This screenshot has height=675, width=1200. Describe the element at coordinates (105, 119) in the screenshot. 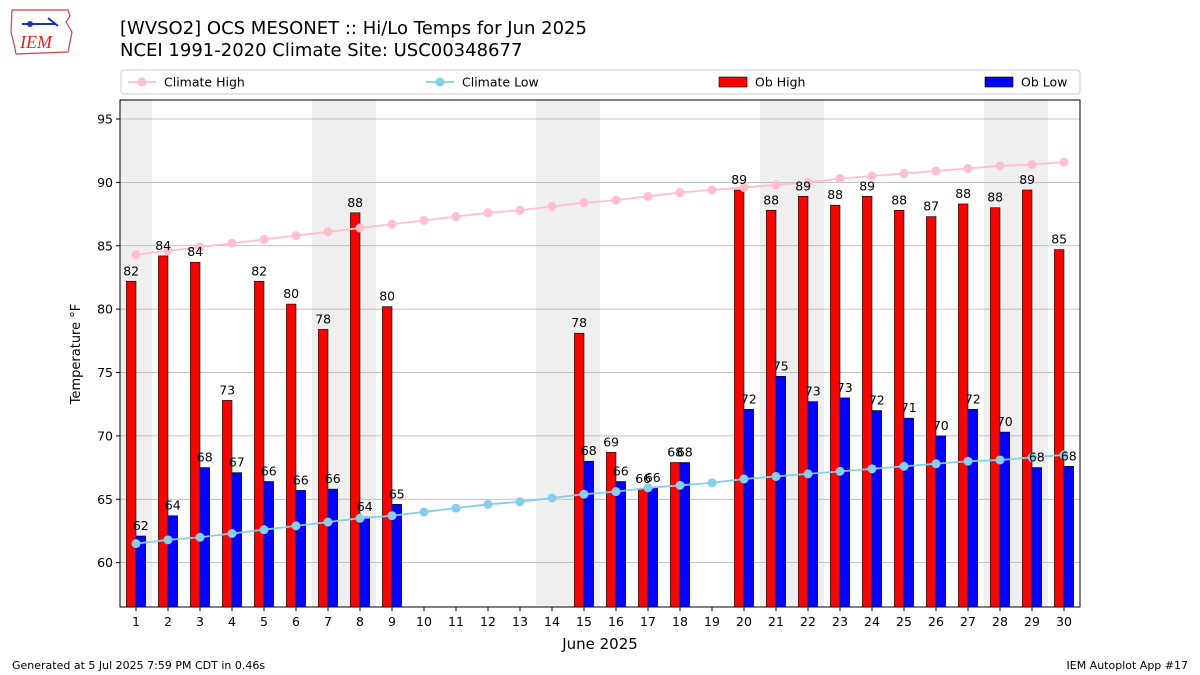

I see `y-tick-label: 95` at that location.